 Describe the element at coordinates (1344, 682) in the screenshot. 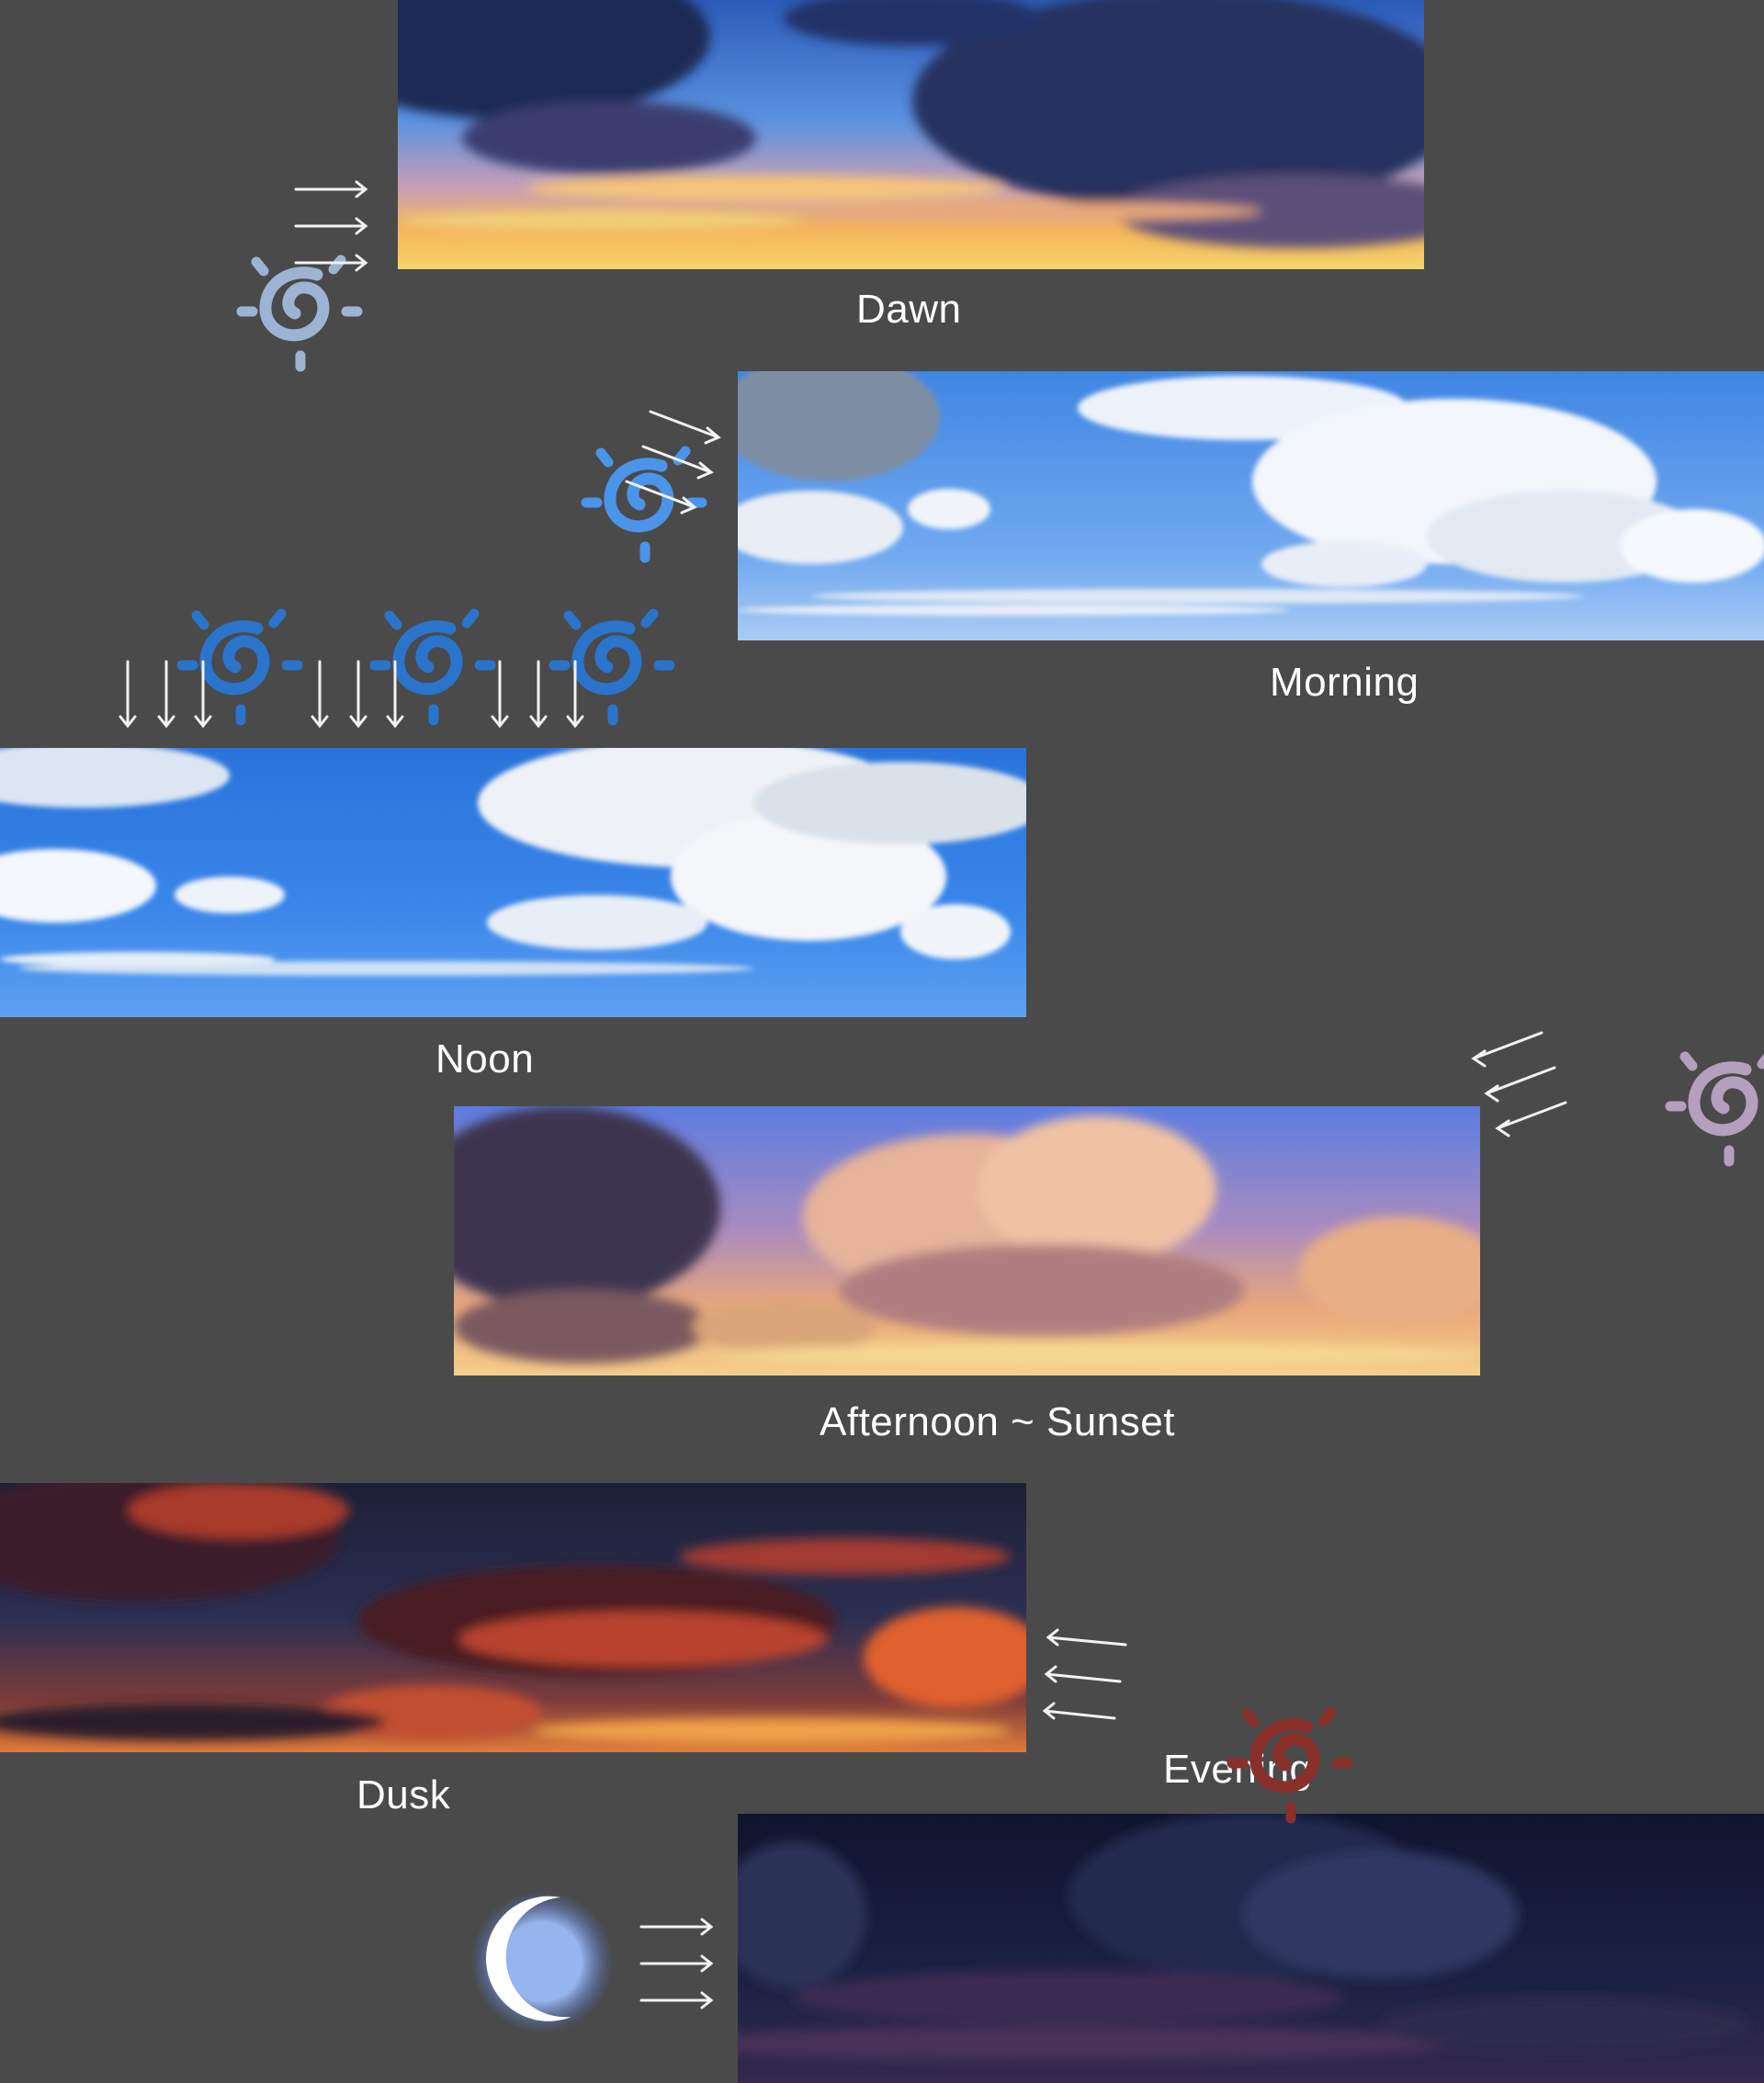

I see `morning-label: Morning` at that location.